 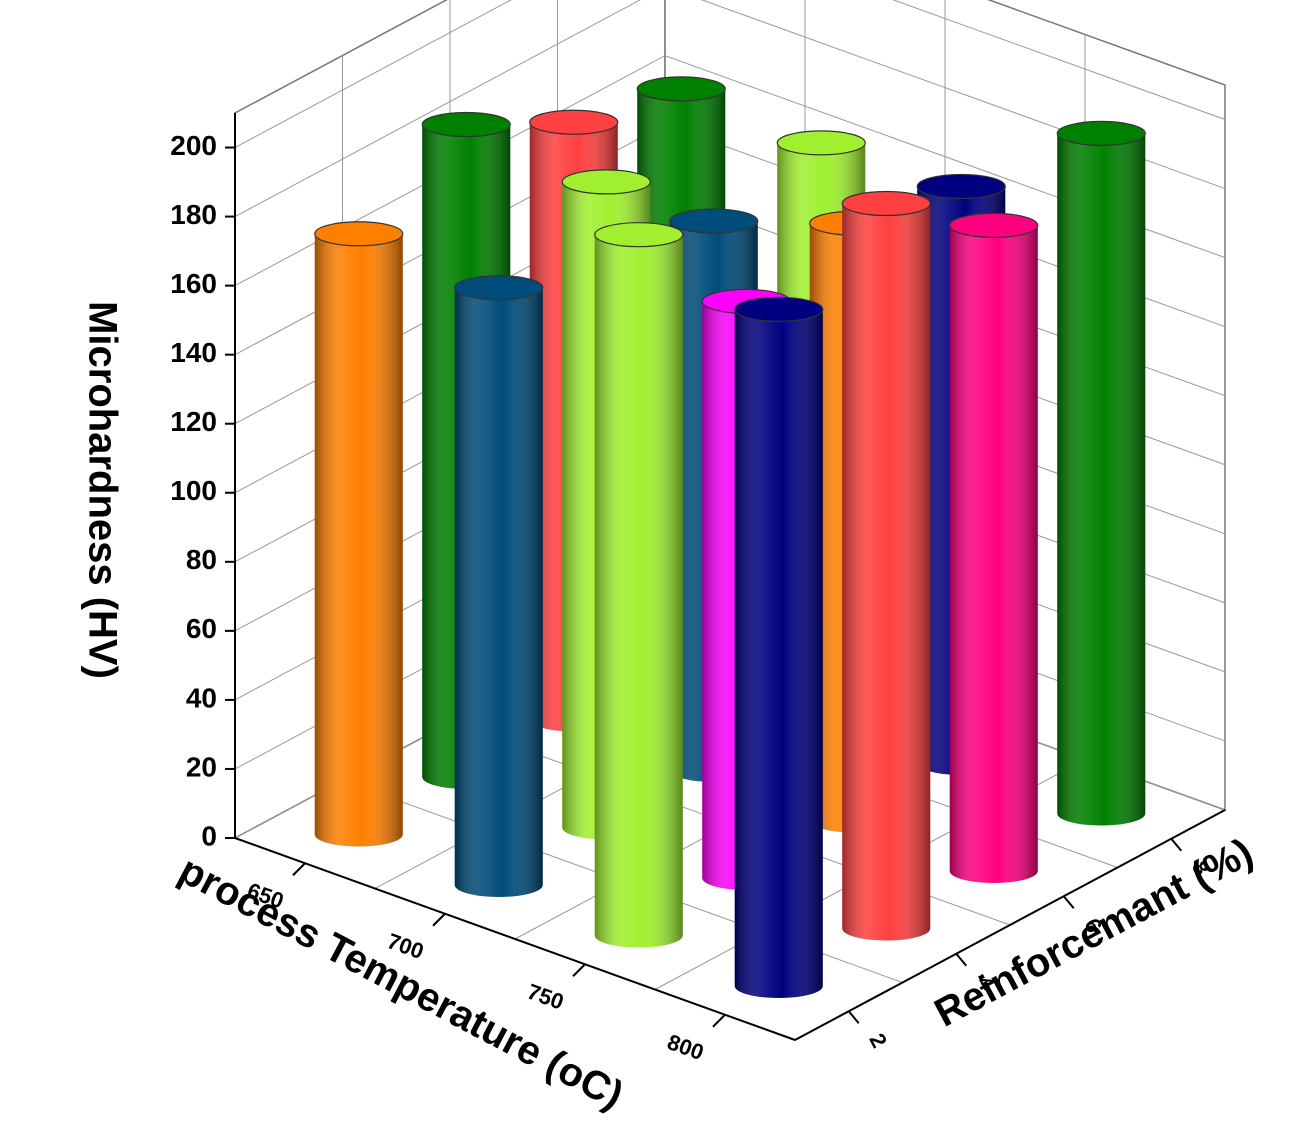 What do you see at coordinates (201, 697) in the screenshot?
I see `y-tick-label: 40` at bounding box center [201, 697].